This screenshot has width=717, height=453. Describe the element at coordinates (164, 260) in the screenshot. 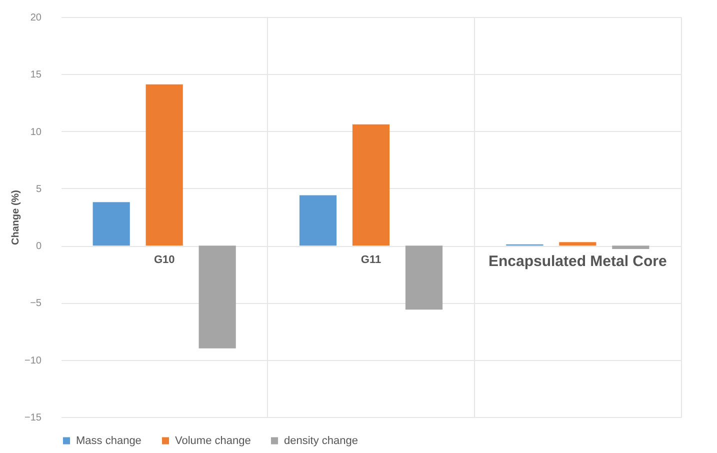

I see `x-tick-label: G10` at that location.